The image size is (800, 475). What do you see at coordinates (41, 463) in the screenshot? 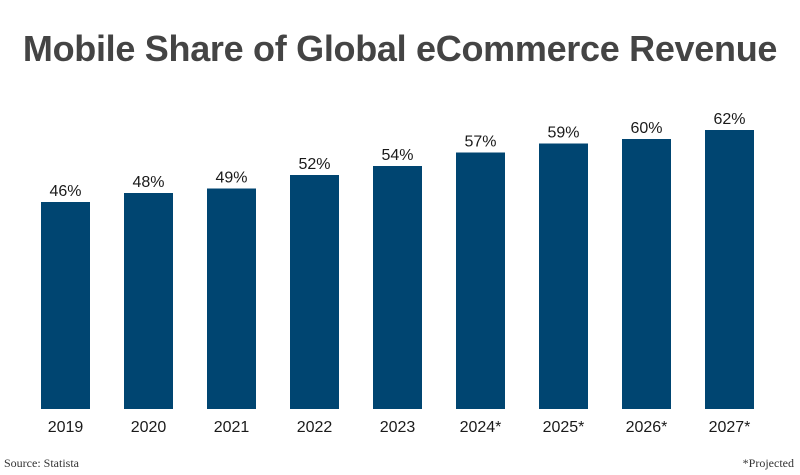
I see `source-note: Source: Statista` at bounding box center [41, 463].